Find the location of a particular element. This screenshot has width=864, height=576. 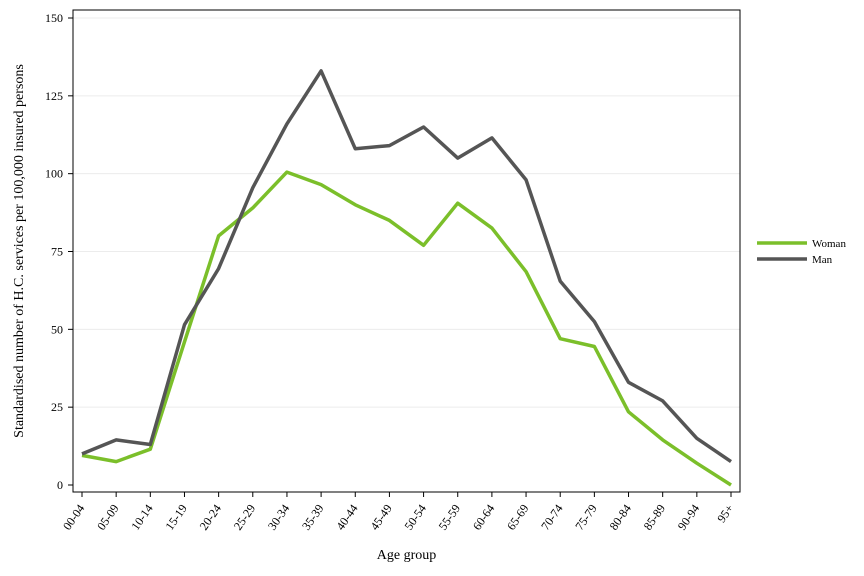

y-axis-ticks: 0 25 50 75 100 125 150 is located at coordinates (59, 251).